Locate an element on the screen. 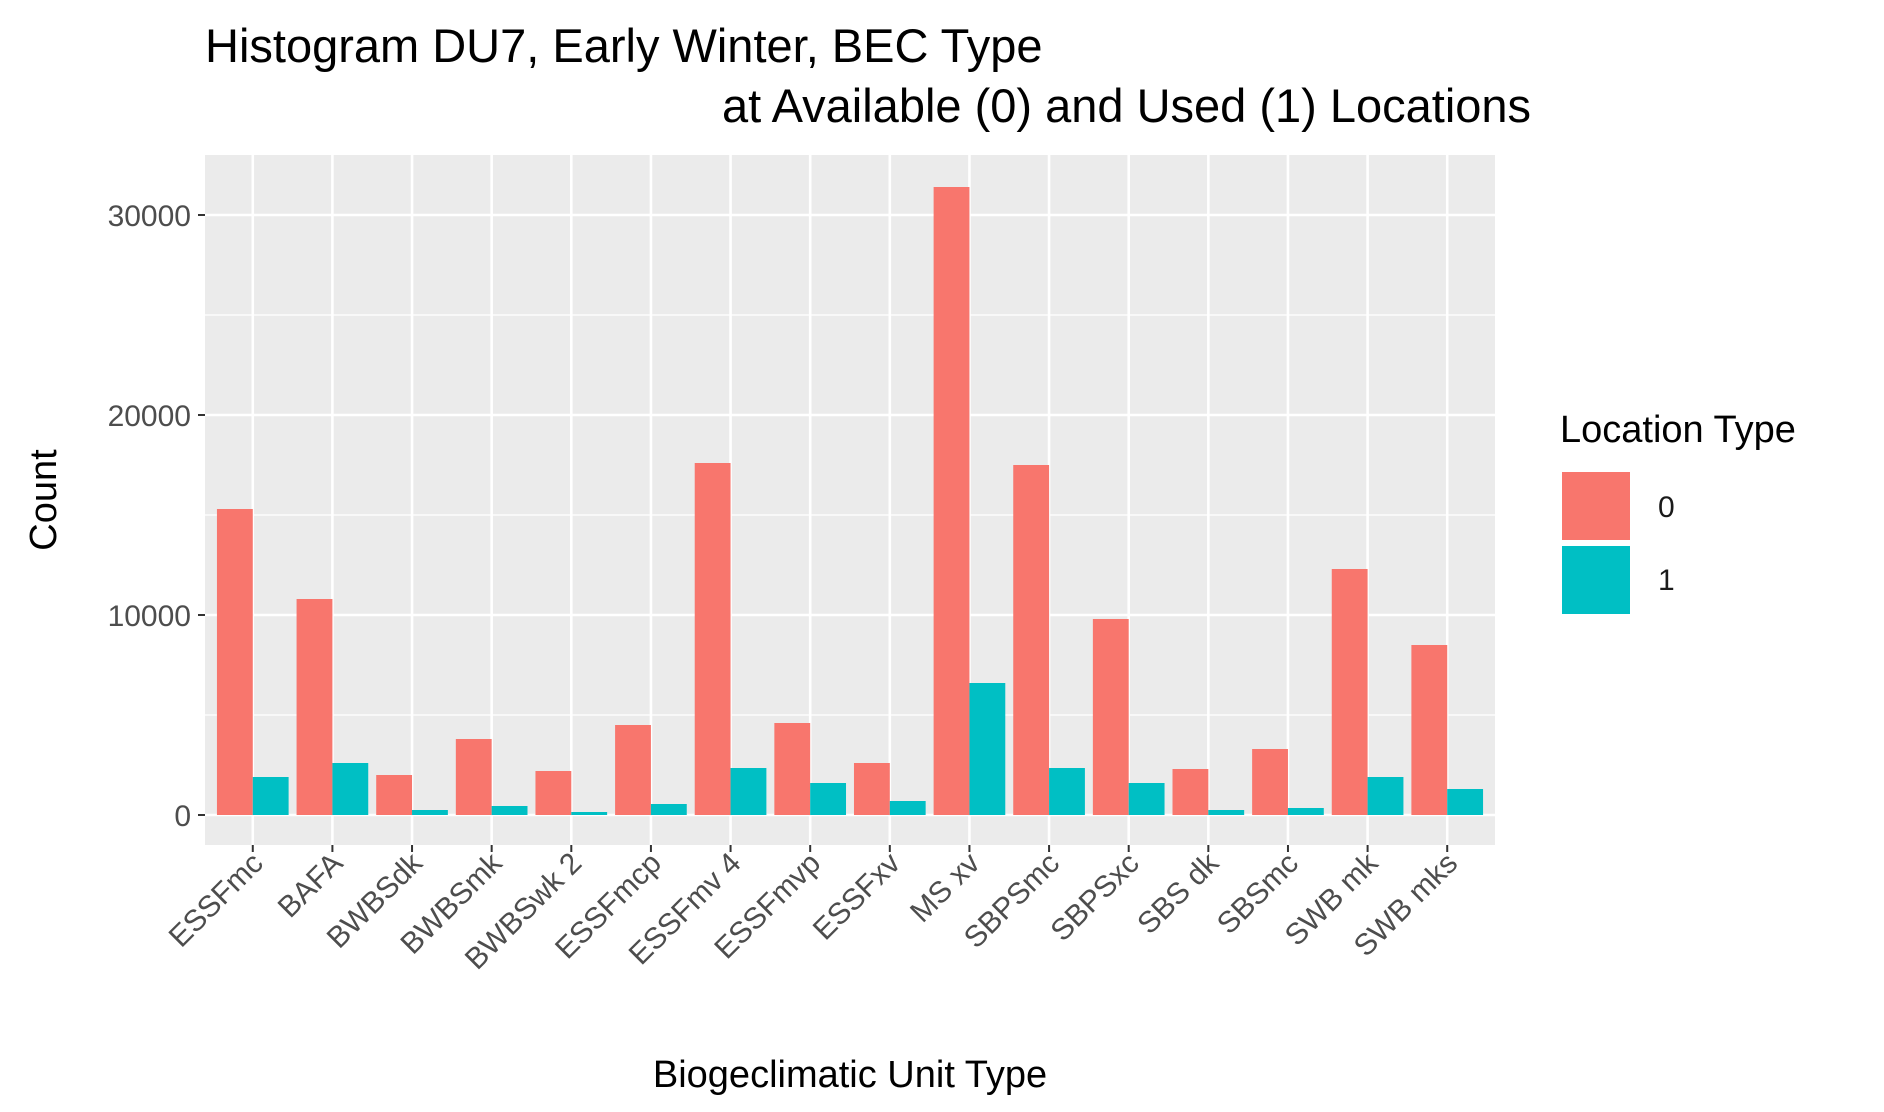 The width and height of the screenshot is (1884, 1112). bar-series-0-SBPSxc is located at coordinates (1110, 717).